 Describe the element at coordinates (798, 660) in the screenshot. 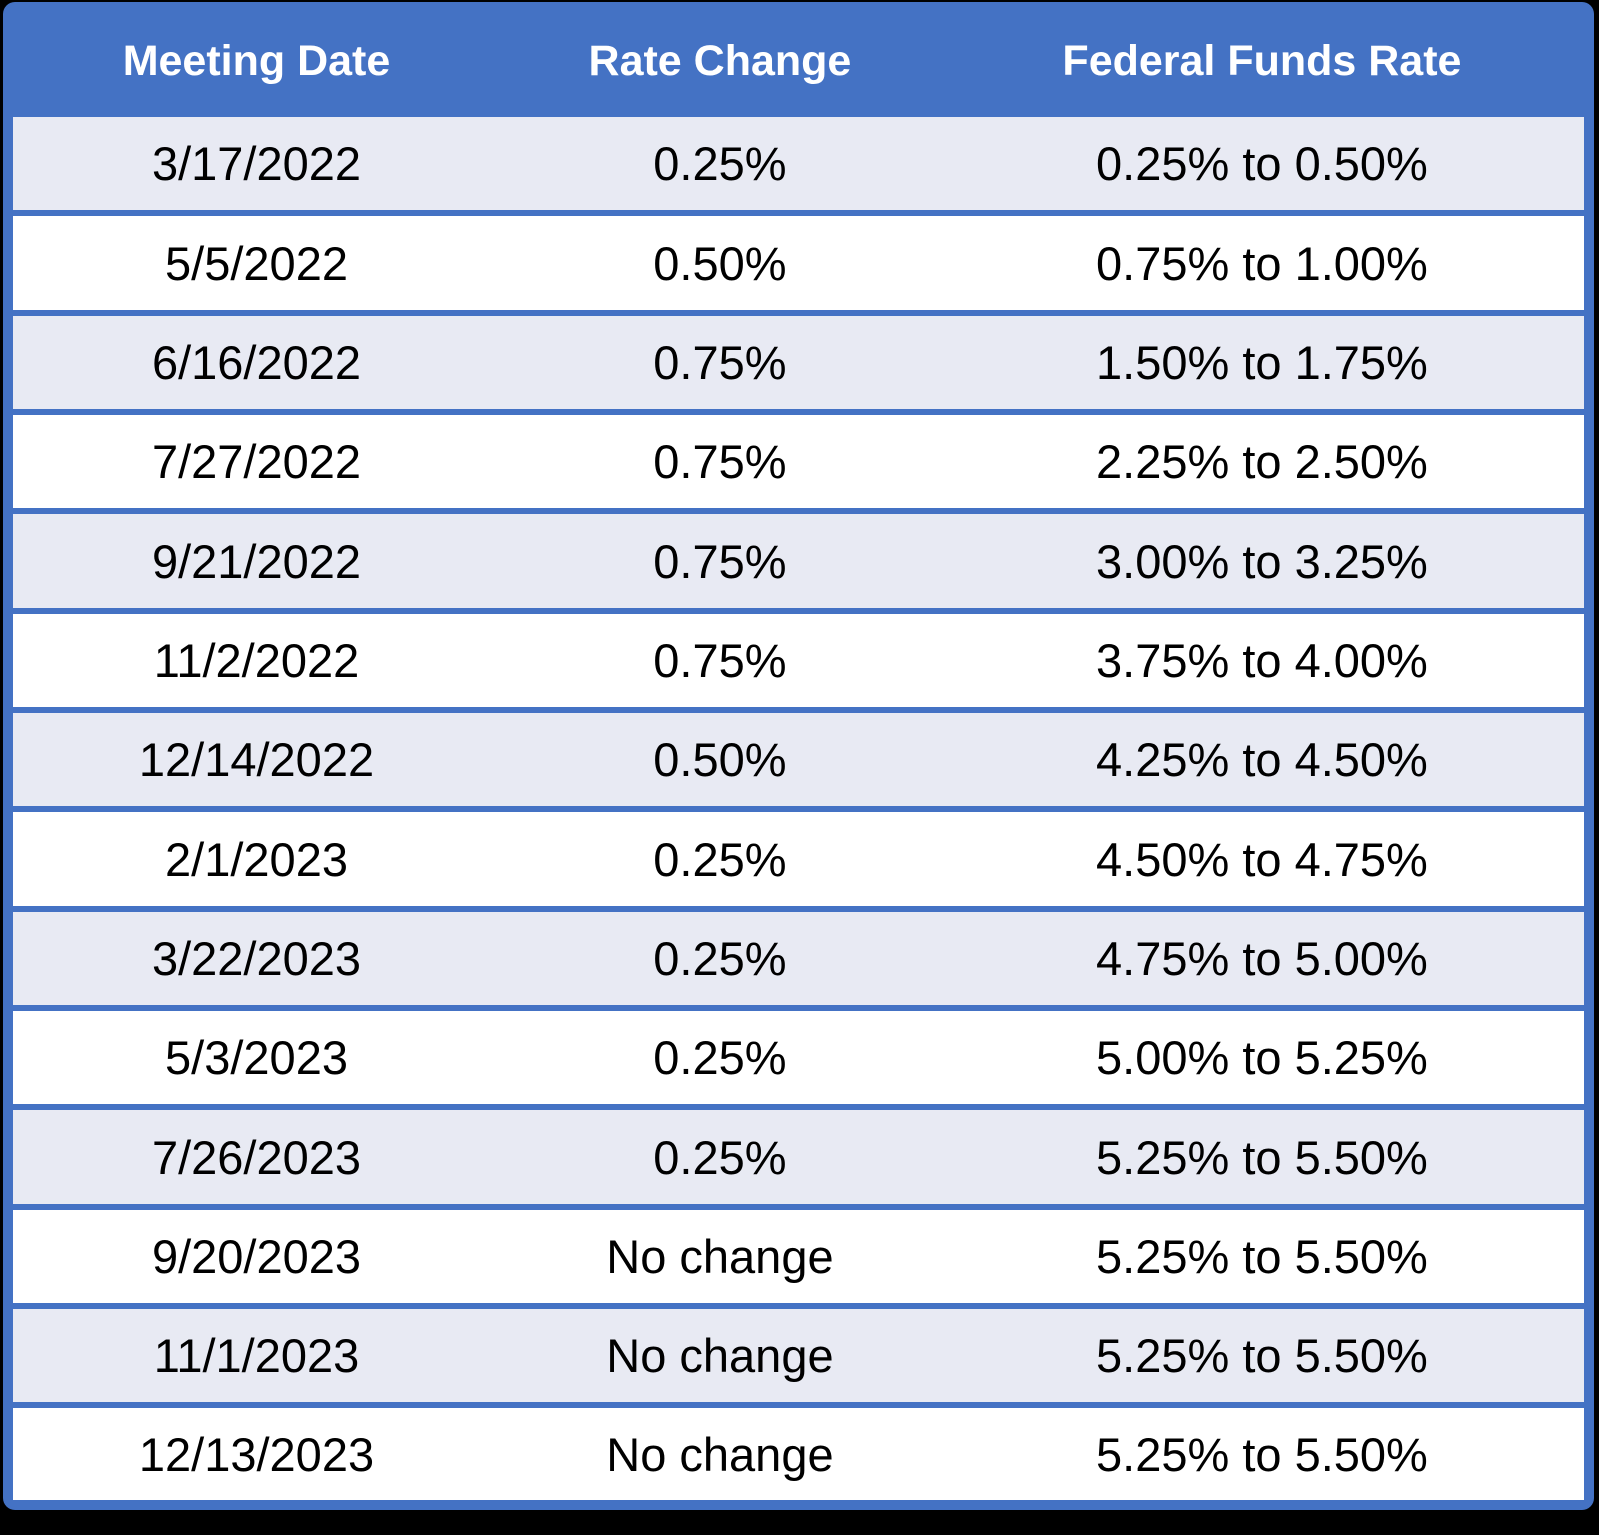

I see `table-row: 11/2/2022 0.75% 3.75% to 4.00%` at that location.